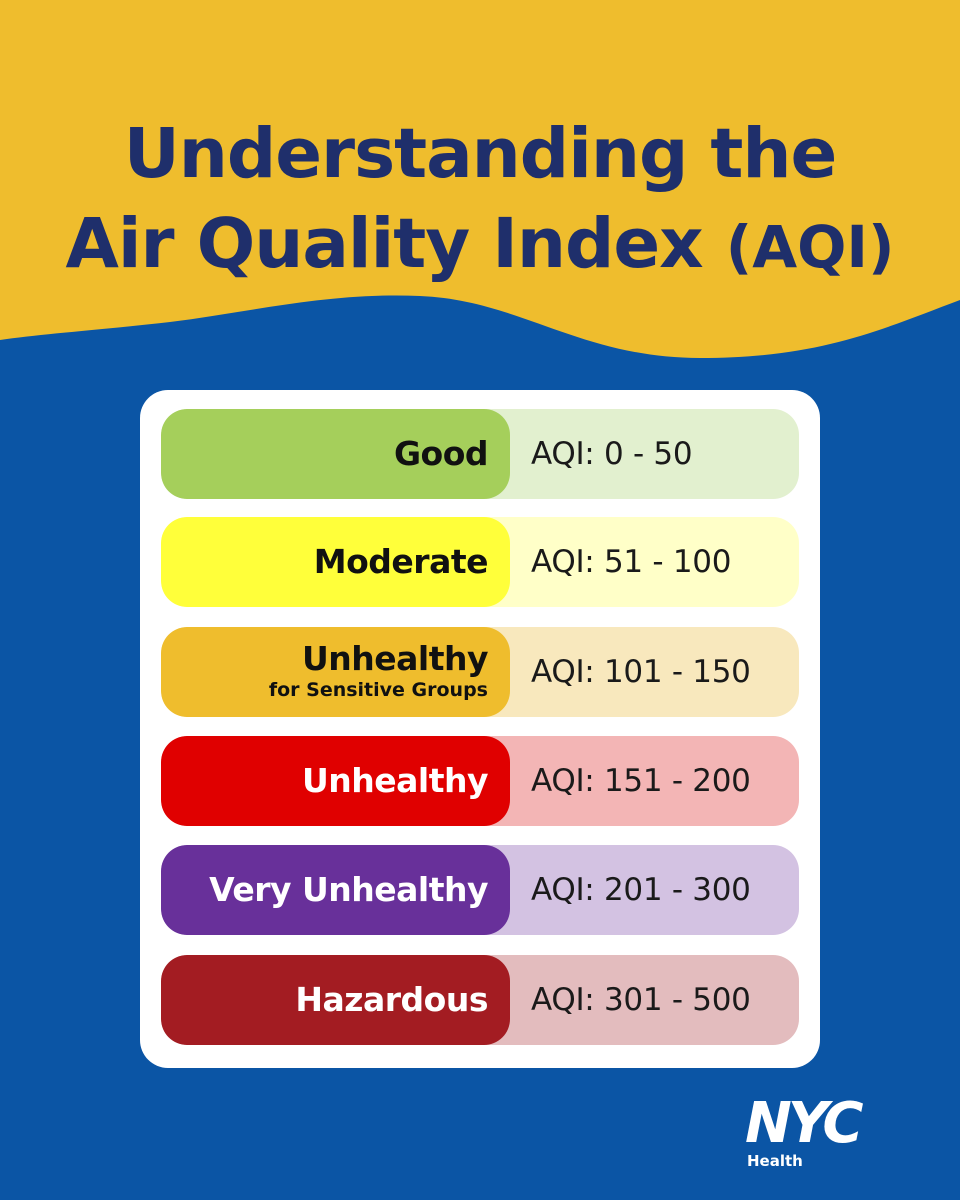 The height and width of the screenshot is (1200, 960). Describe the element at coordinates (401, 561) in the screenshot. I see `aqi-category-name: Moderate` at that location.